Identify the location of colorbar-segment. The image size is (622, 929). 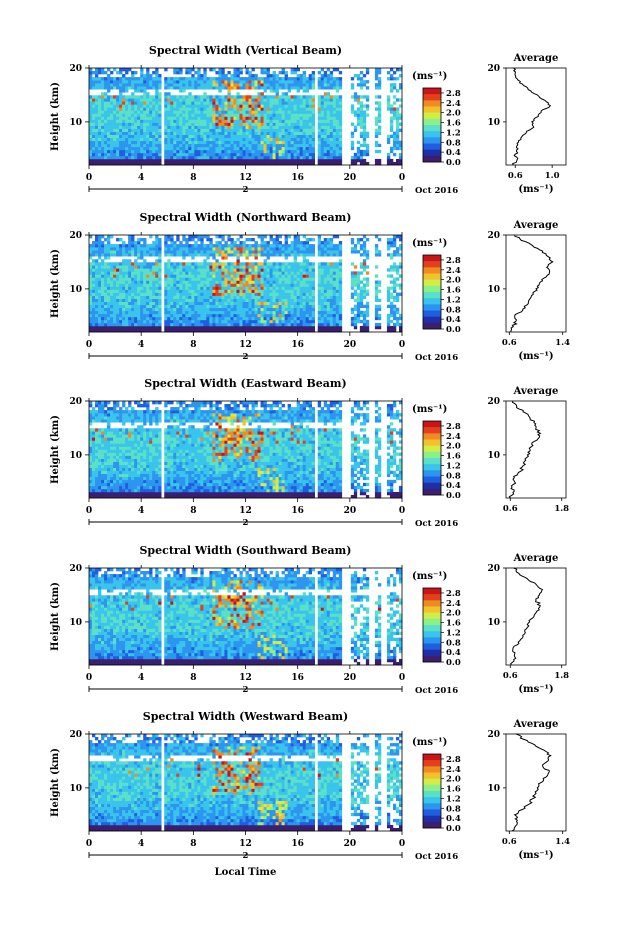
(432, 146).